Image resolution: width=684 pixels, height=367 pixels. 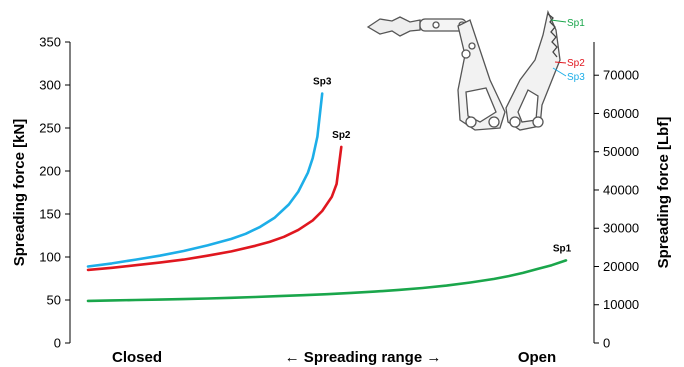 I want to click on y-tick-label: 200, so click(x=50, y=171).